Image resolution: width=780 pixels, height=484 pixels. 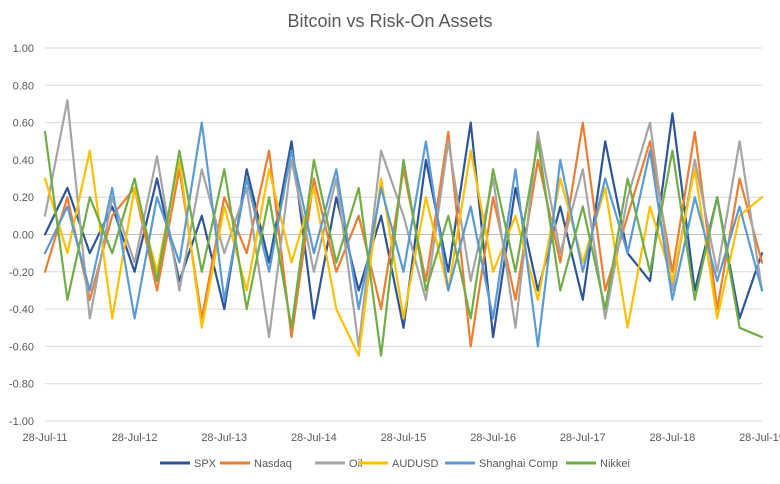 I want to click on legend-label: Nasdaq, so click(x=273, y=464).